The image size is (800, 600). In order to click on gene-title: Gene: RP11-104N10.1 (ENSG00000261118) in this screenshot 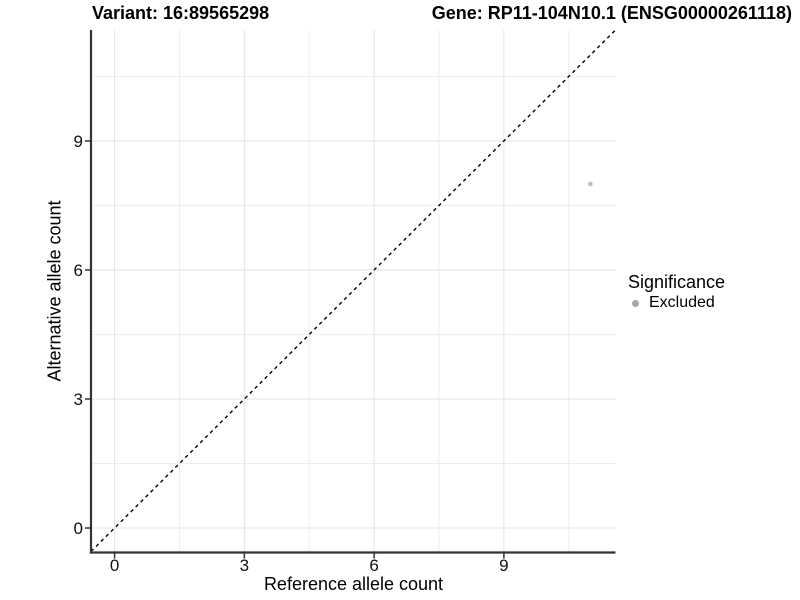, I will do `click(611, 13)`.